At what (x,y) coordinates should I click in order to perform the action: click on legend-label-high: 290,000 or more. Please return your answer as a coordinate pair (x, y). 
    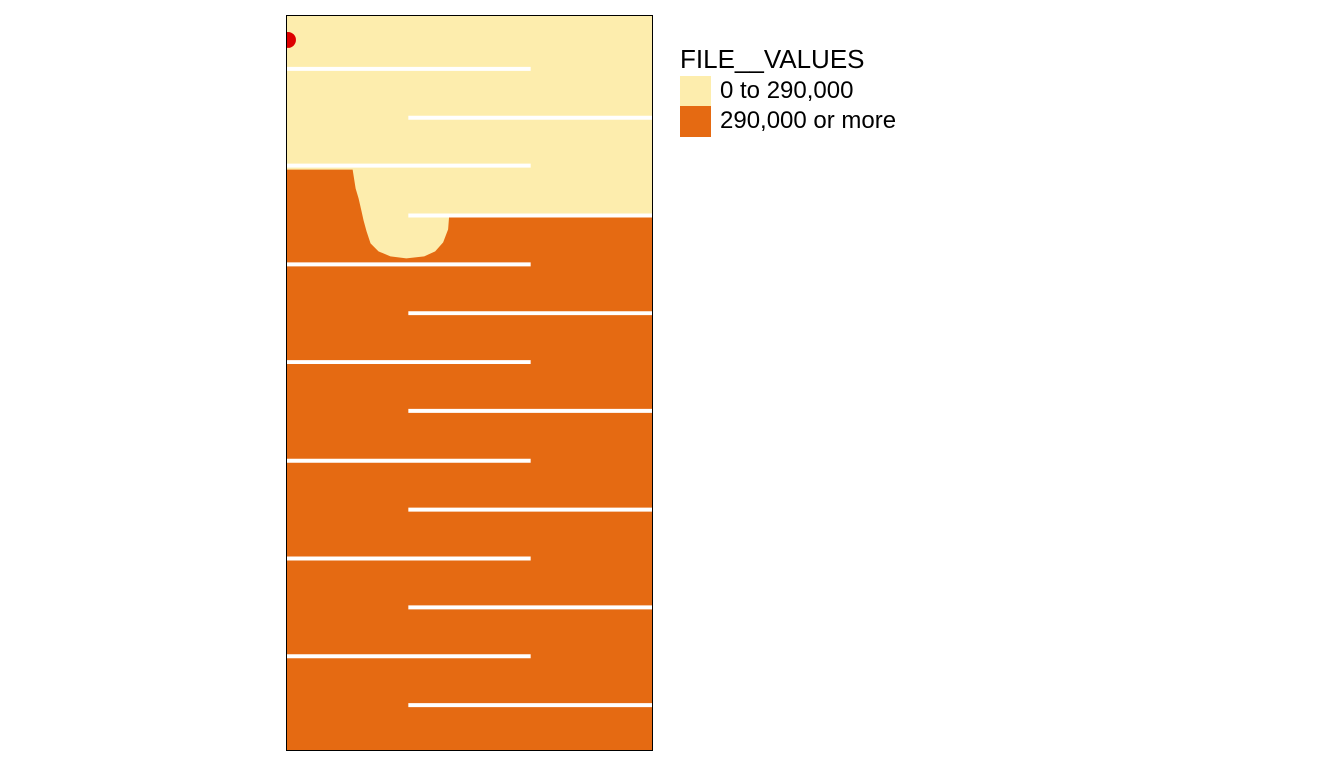
    Looking at the image, I should click on (808, 120).